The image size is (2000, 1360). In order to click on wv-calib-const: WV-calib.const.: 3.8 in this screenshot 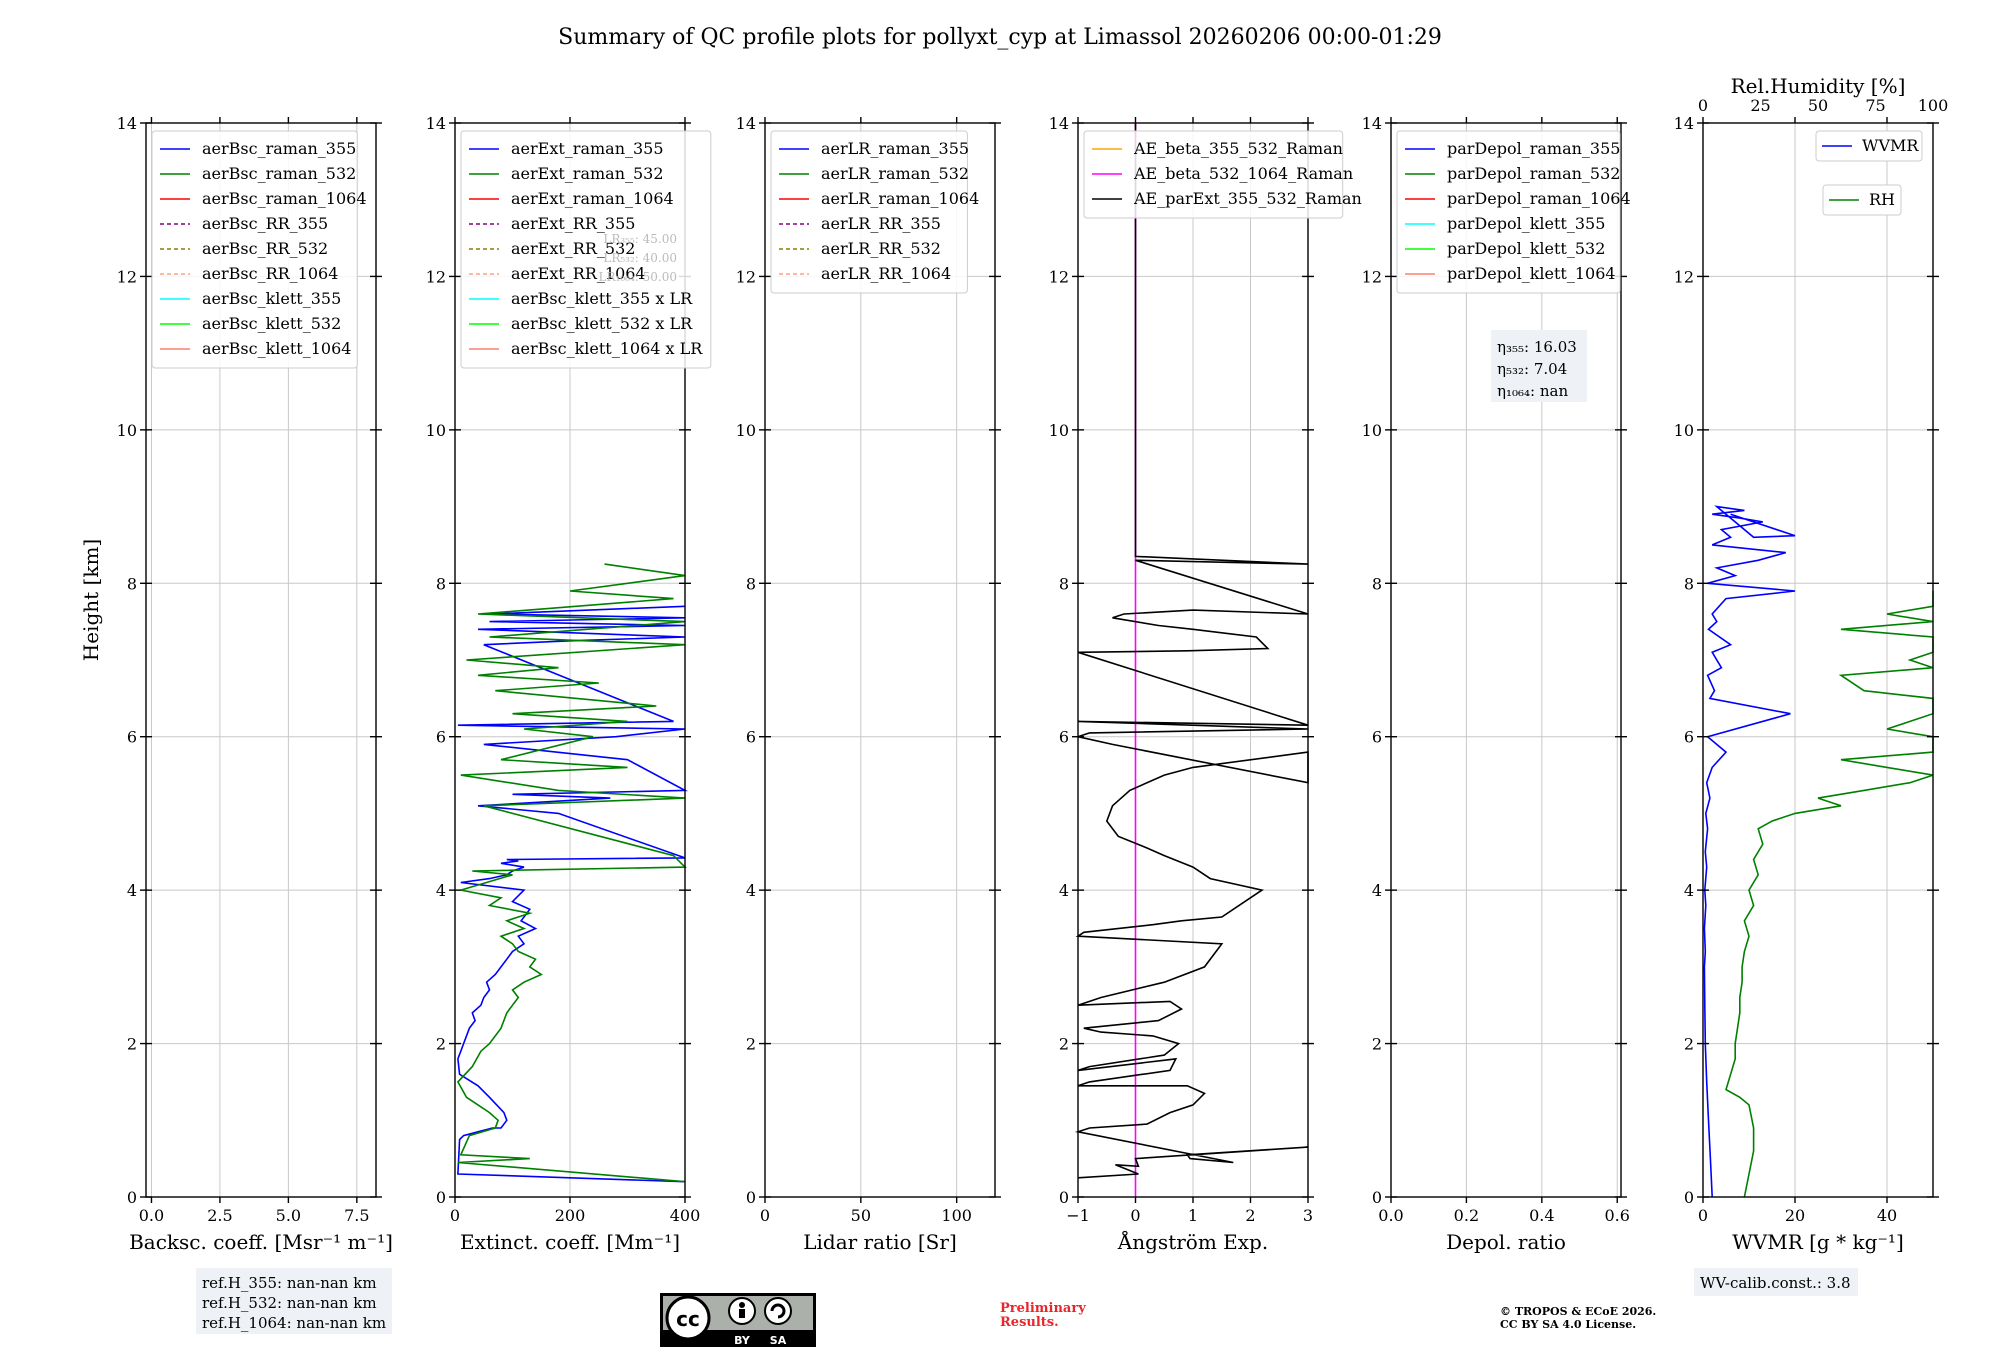, I will do `click(1775, 1283)`.